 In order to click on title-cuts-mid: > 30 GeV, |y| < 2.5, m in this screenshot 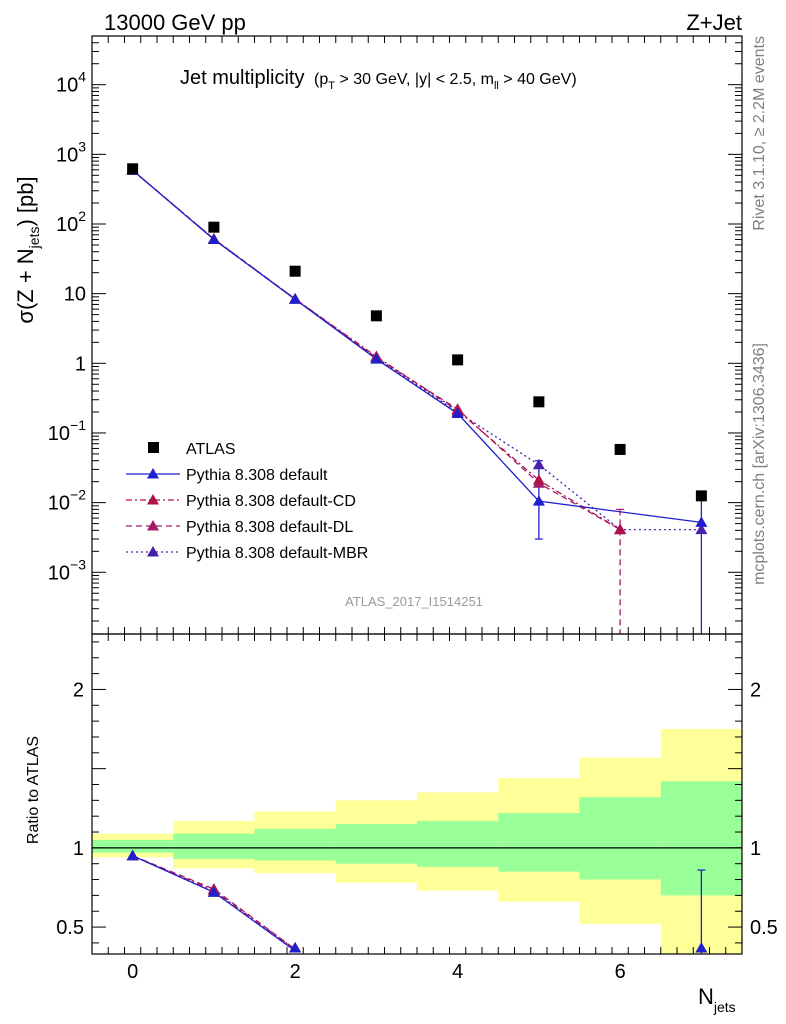, I will do `click(414, 79)`.